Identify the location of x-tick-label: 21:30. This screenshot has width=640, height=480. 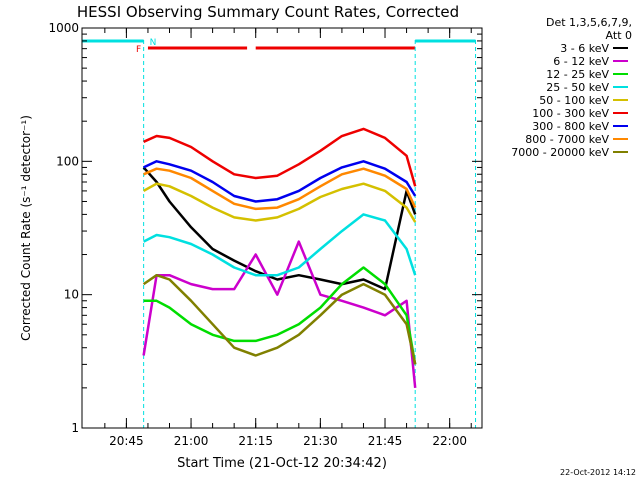
(320, 441).